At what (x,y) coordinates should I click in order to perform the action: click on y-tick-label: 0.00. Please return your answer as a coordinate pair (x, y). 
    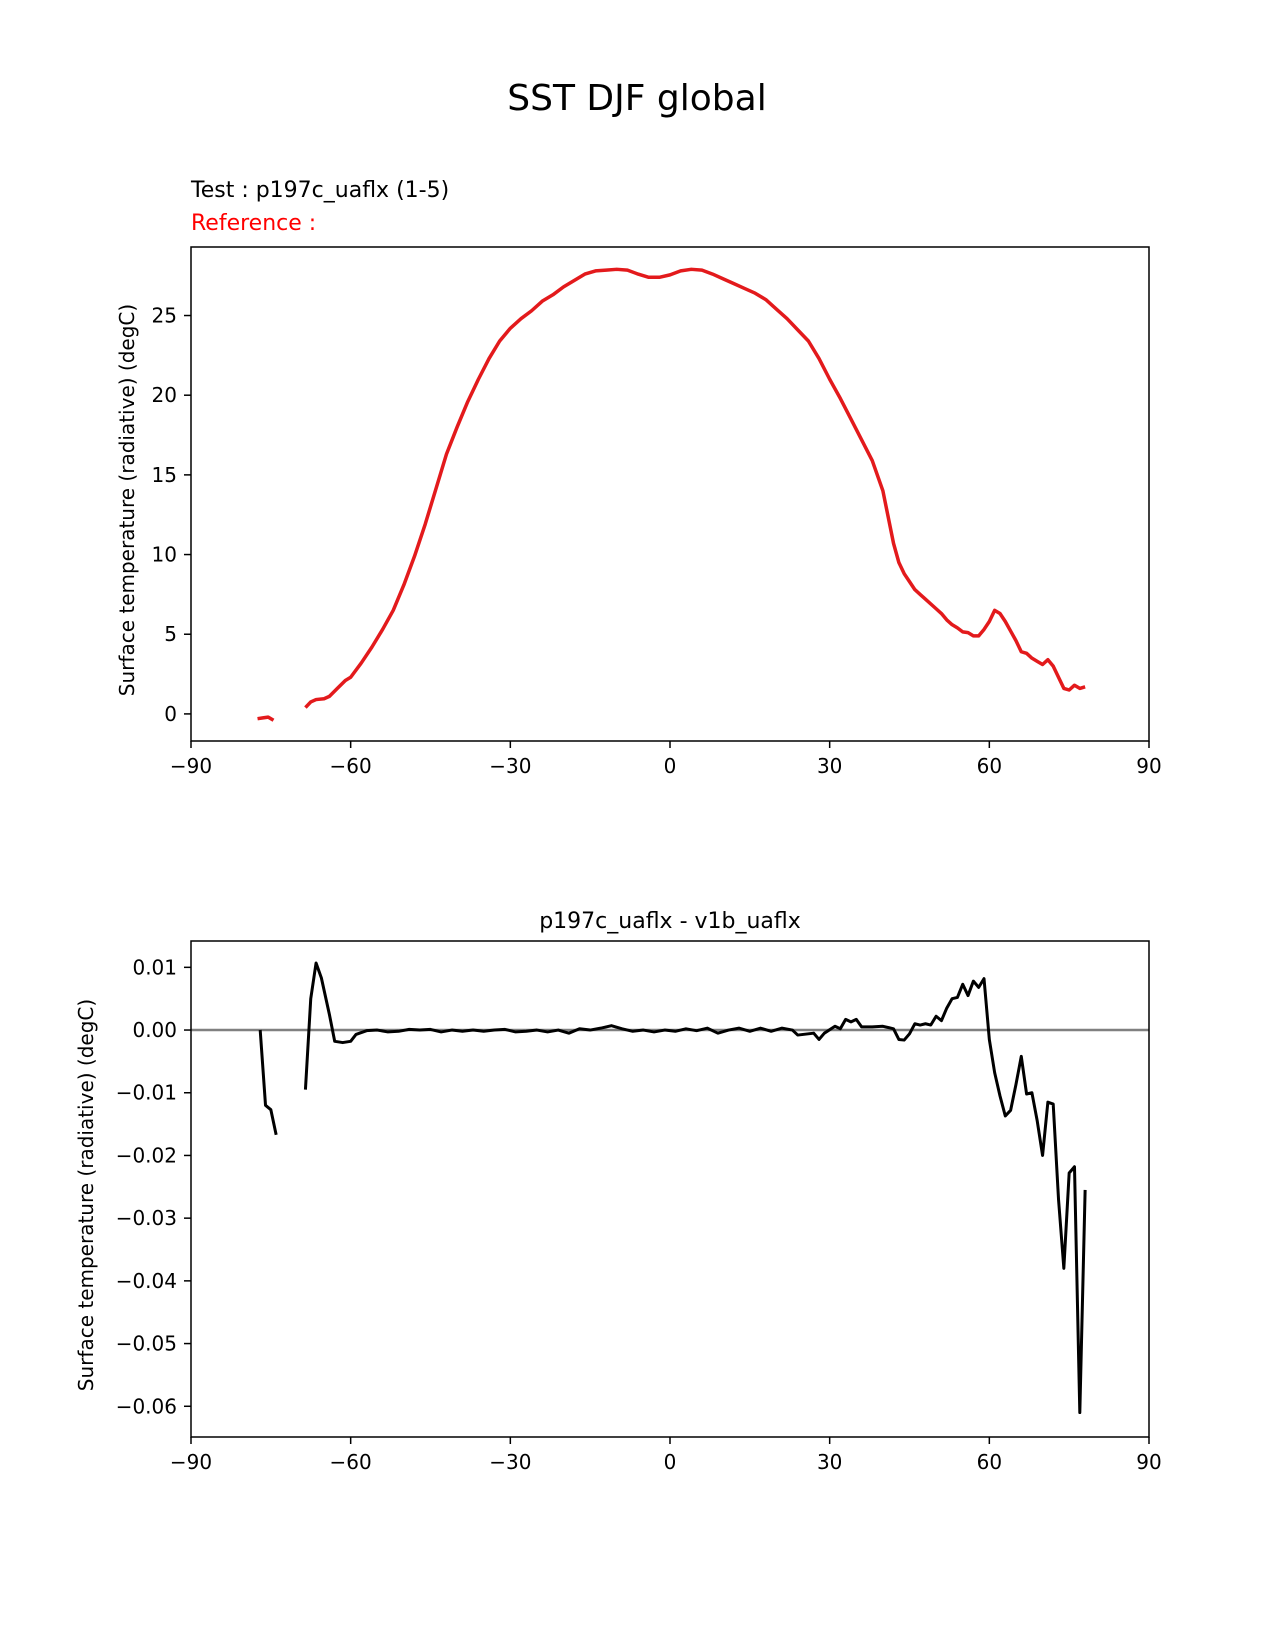
    Looking at the image, I should click on (154, 1030).